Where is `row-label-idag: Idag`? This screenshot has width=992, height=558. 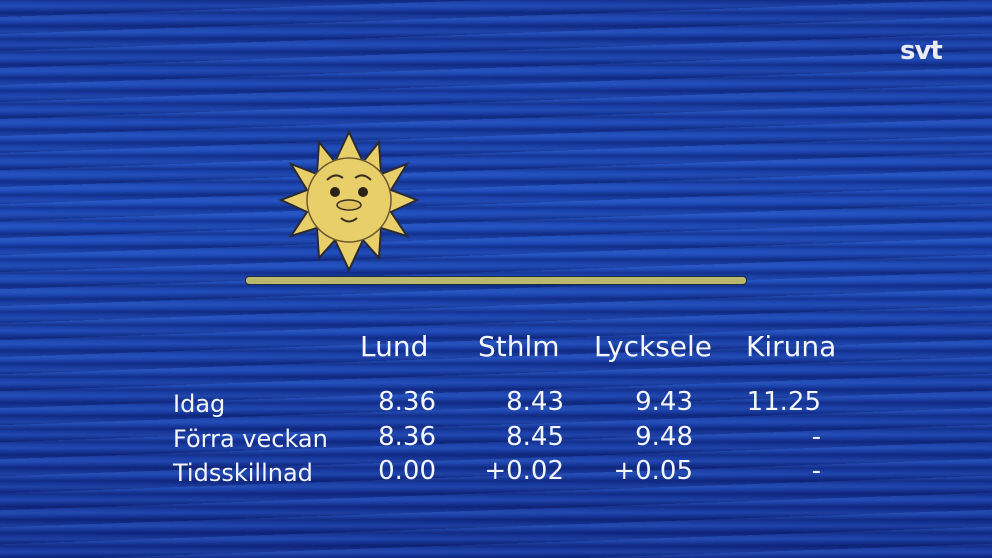
row-label-idag: Idag is located at coordinates (199, 404).